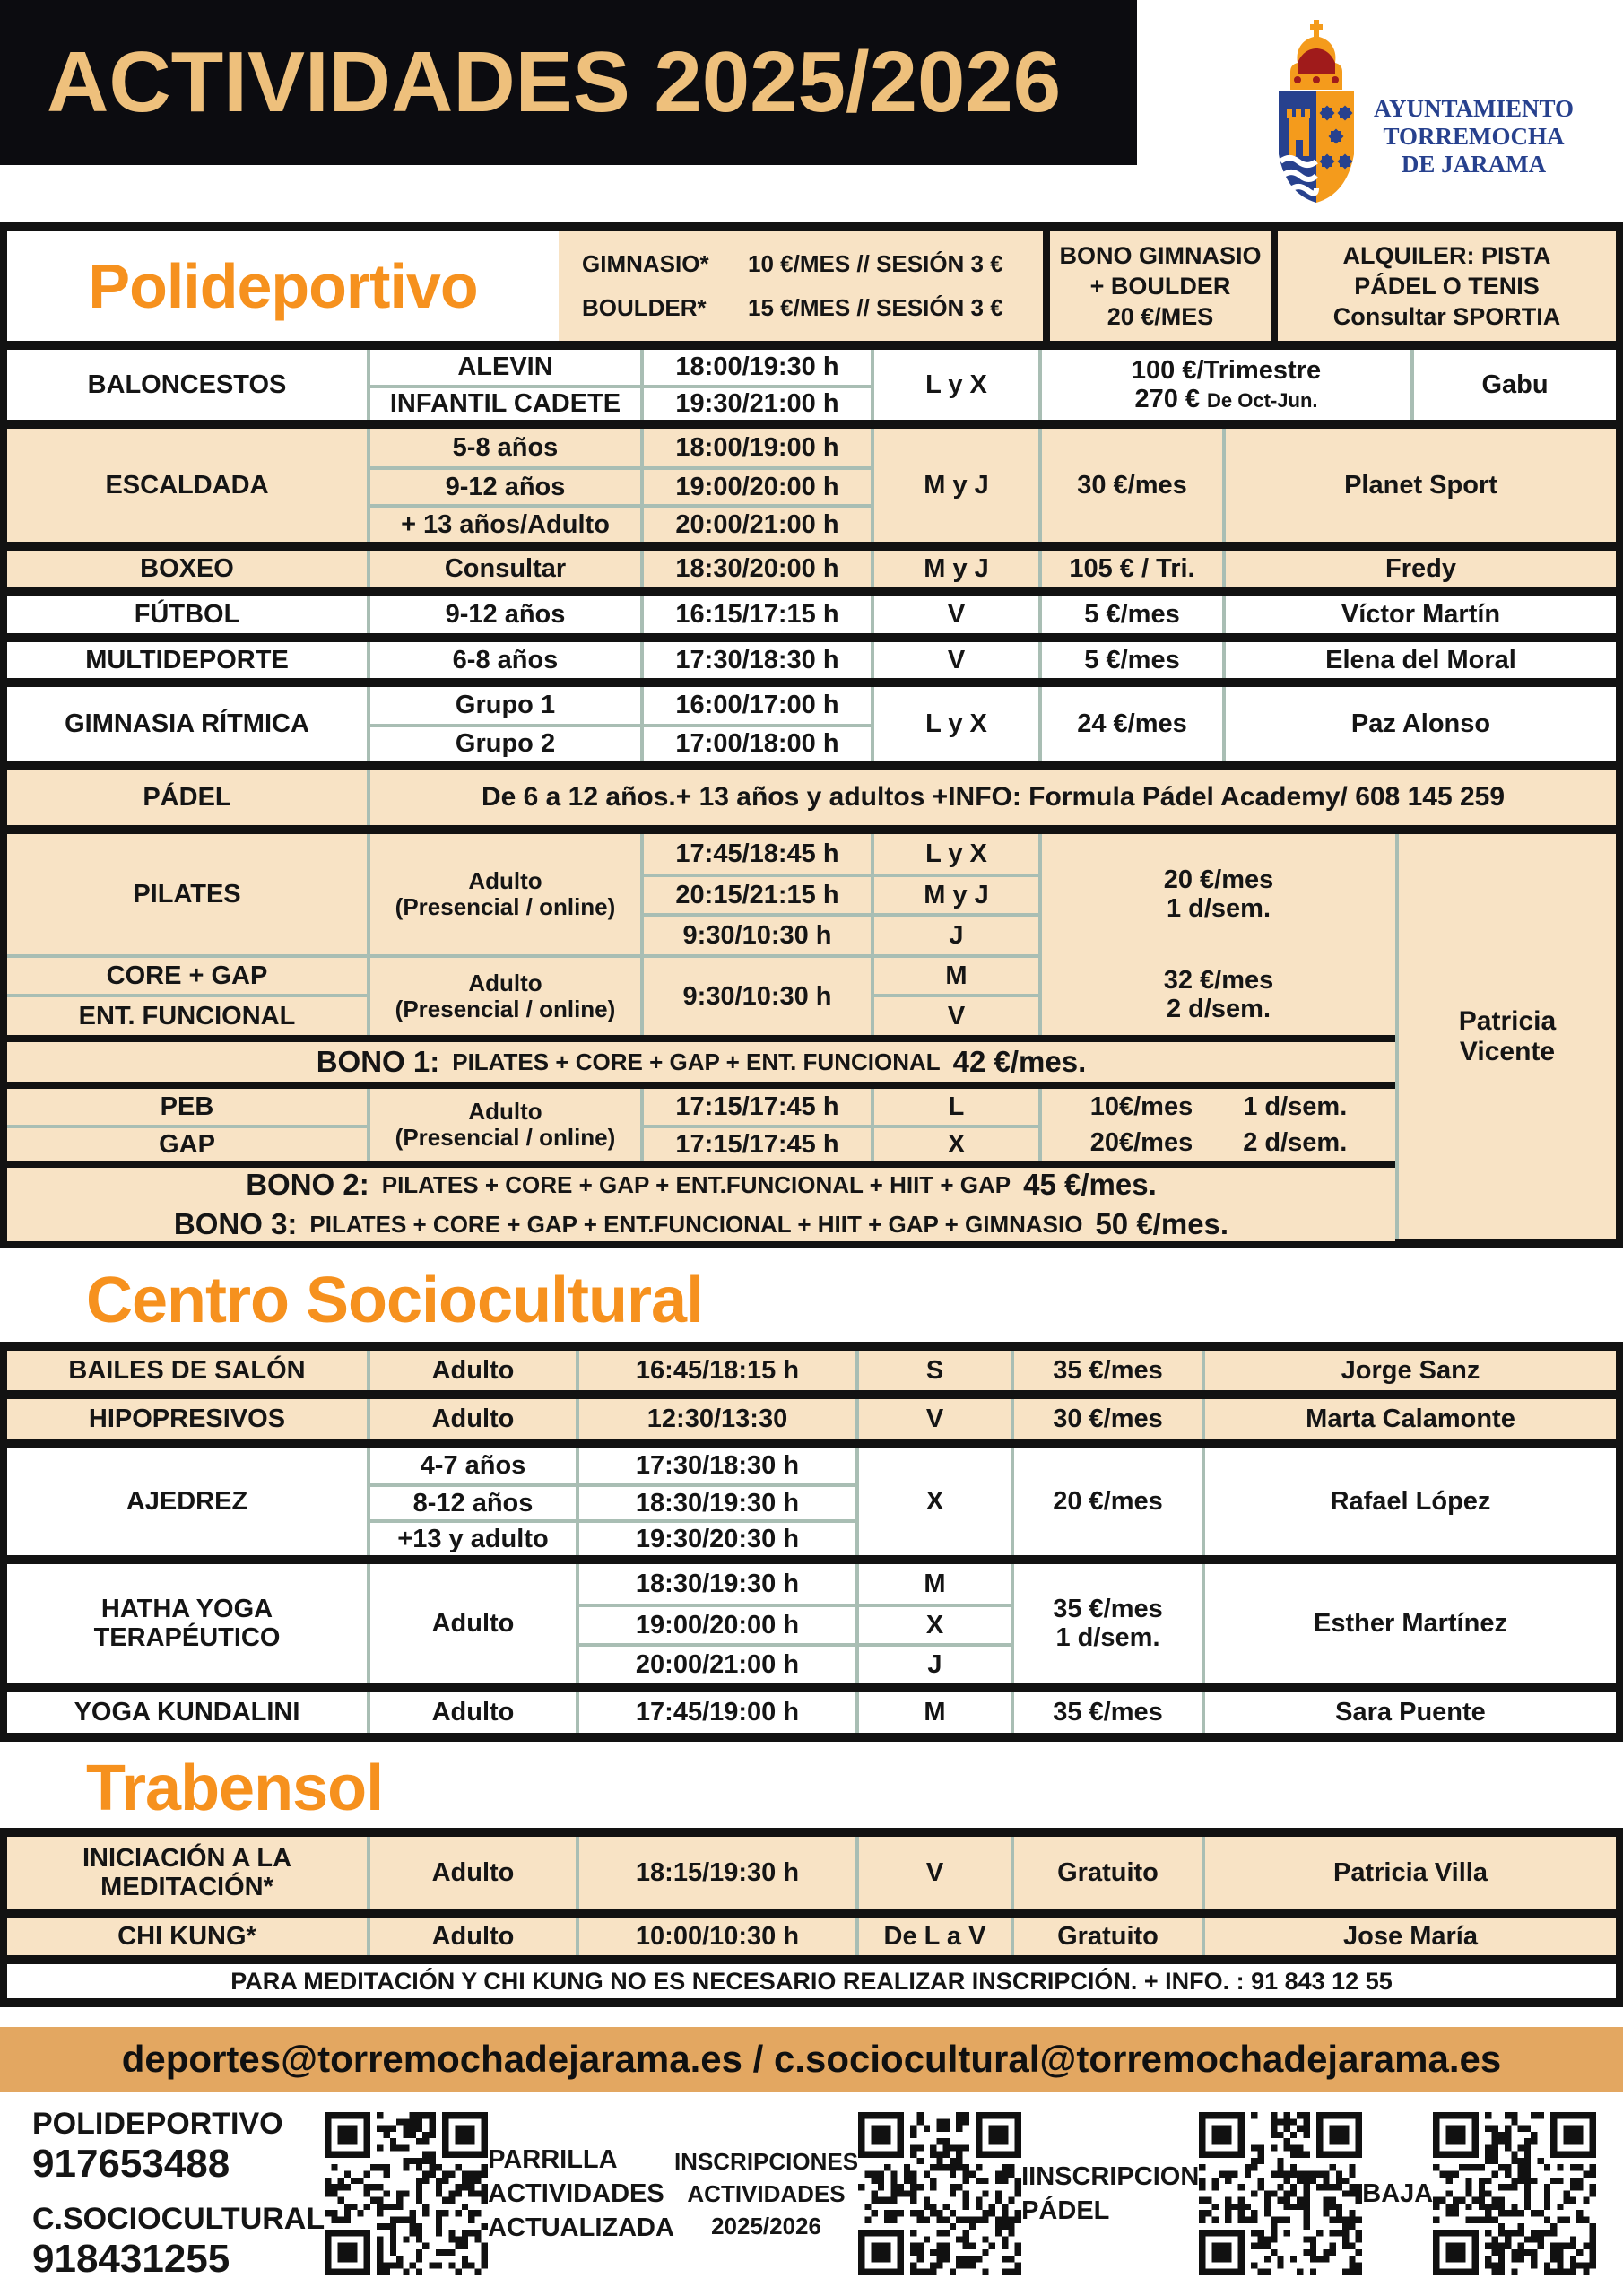 This screenshot has width=1623, height=2296. What do you see at coordinates (503, 994) in the screenshot?
I see `age-group: Adulto (Presencial / online)` at bounding box center [503, 994].